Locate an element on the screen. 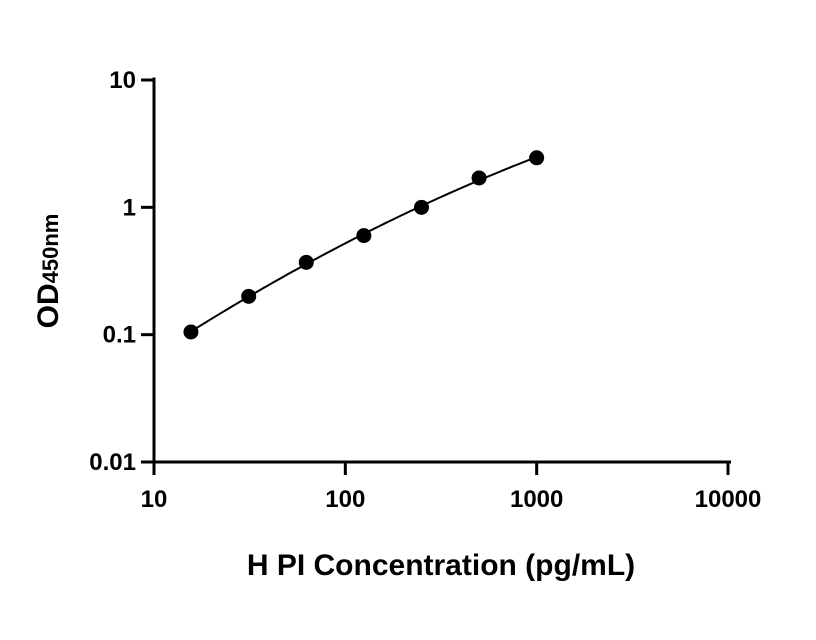 This screenshot has width=816, height=640. fit-curve-layer is located at coordinates (363, 244).